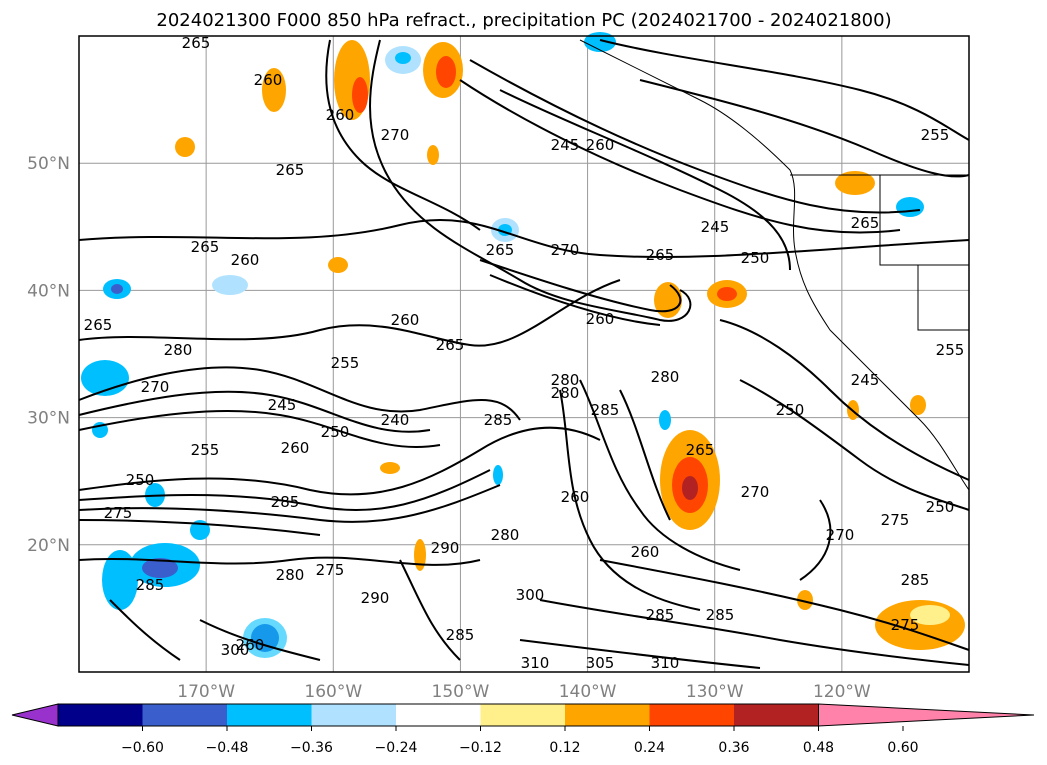 This screenshot has height=765, width=1047. What do you see at coordinates (600, 663) in the screenshot?
I see `contour-label: 305` at bounding box center [600, 663].